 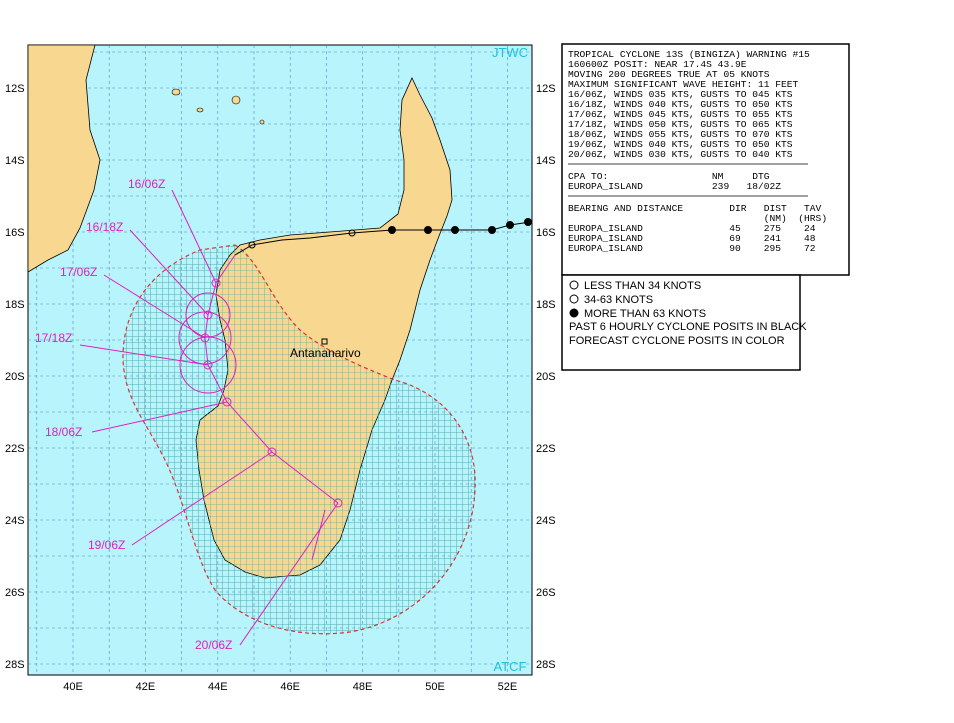 I want to click on warning-box, so click(x=705, y=159).